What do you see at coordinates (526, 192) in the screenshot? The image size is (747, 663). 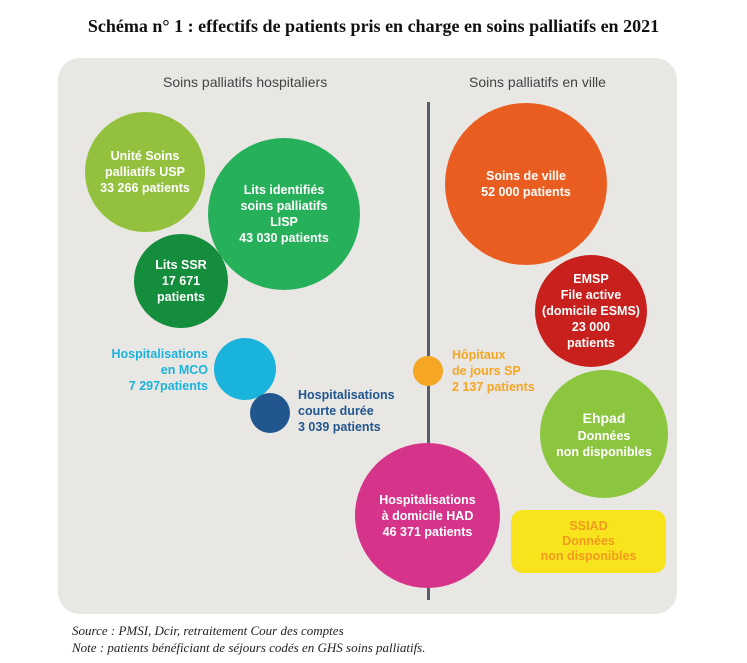 I see `bubble-ville-line-2: 52 000 patients` at bounding box center [526, 192].